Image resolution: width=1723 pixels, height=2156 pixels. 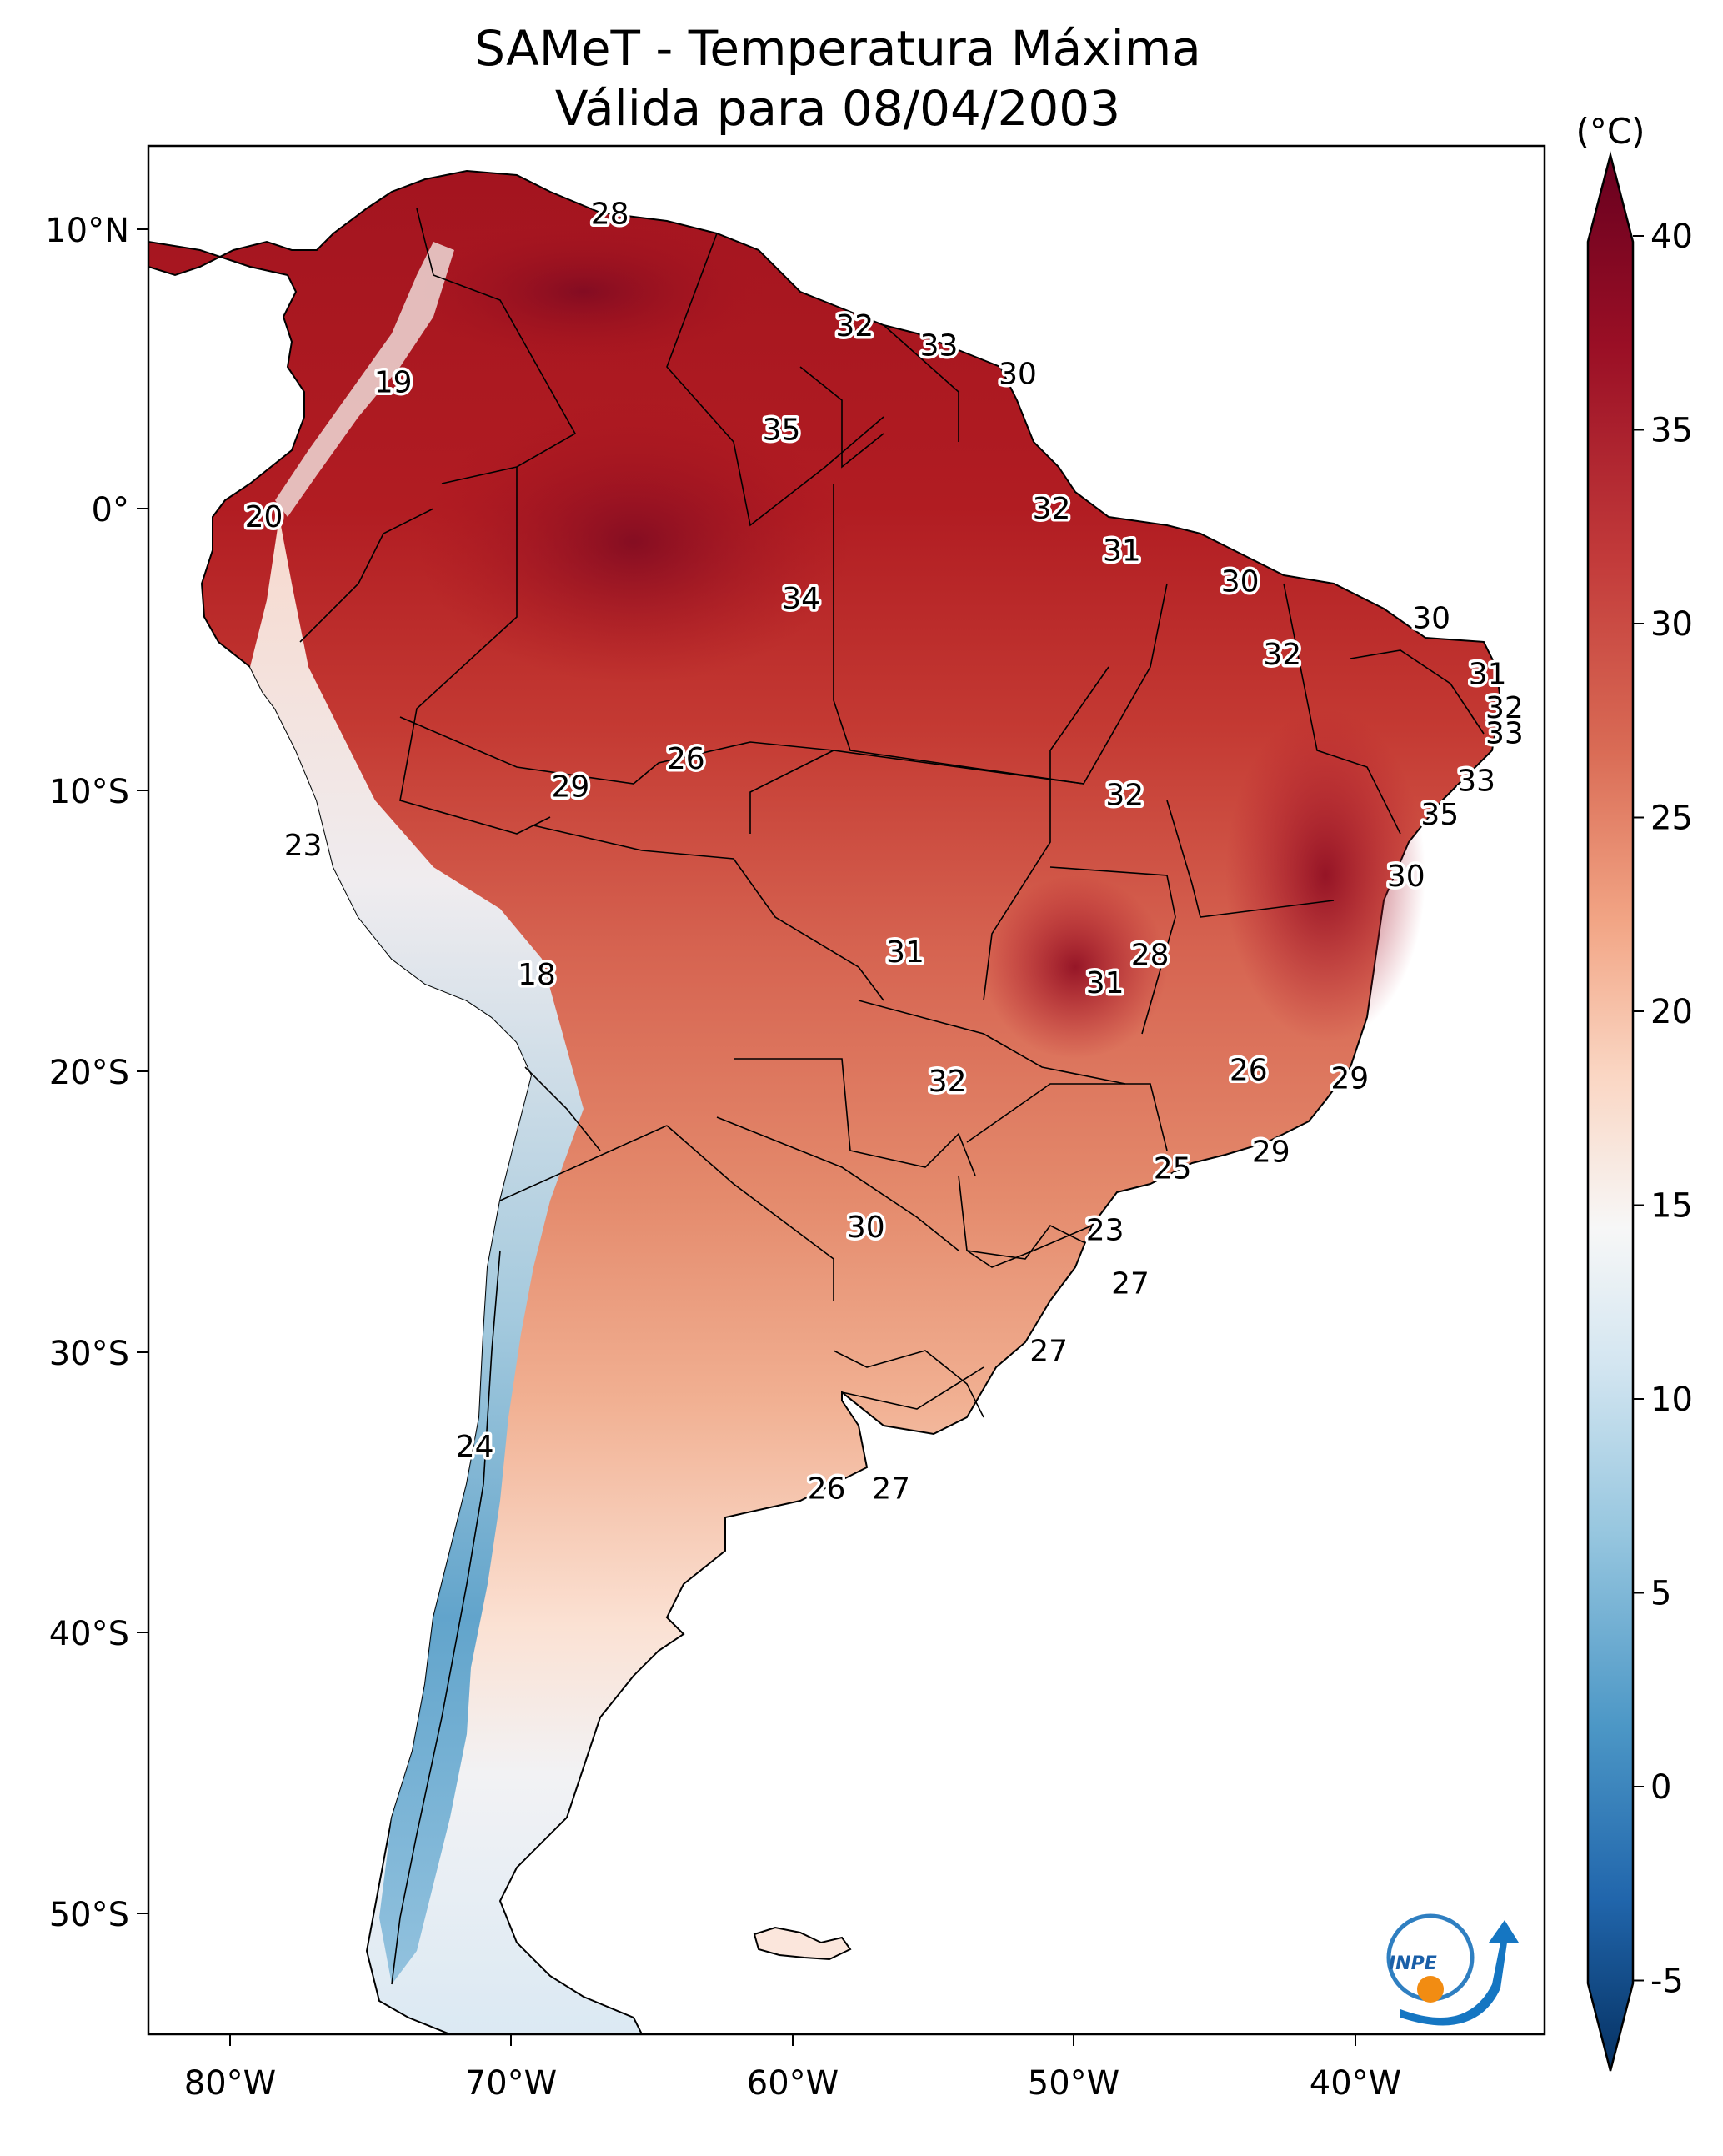 What do you see at coordinates (802, 1943) in the screenshot?
I see `falkland-islands` at bounding box center [802, 1943].